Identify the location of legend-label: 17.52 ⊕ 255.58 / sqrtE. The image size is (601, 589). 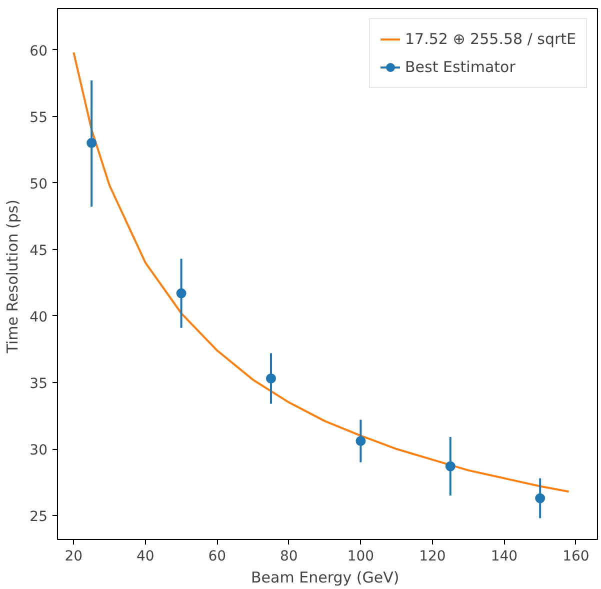
(490, 39).